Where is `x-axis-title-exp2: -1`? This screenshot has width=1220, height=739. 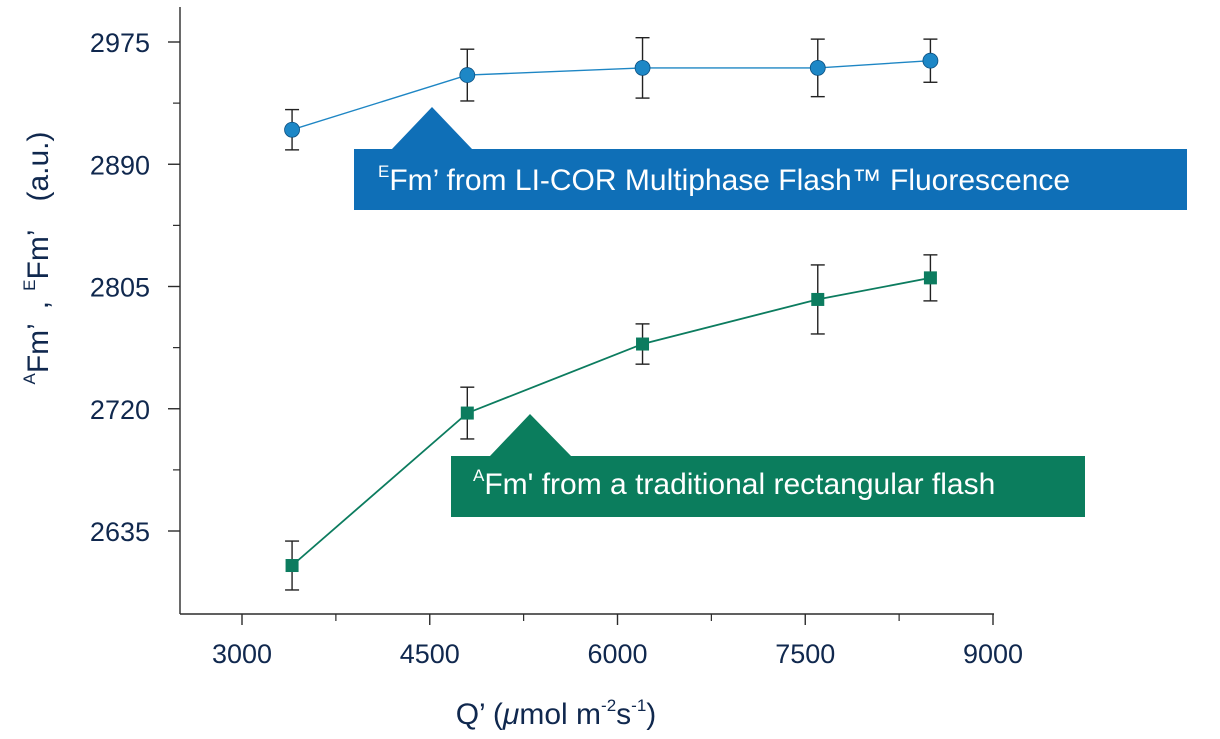
x-axis-title-exp2: -1 is located at coordinates (638, 705).